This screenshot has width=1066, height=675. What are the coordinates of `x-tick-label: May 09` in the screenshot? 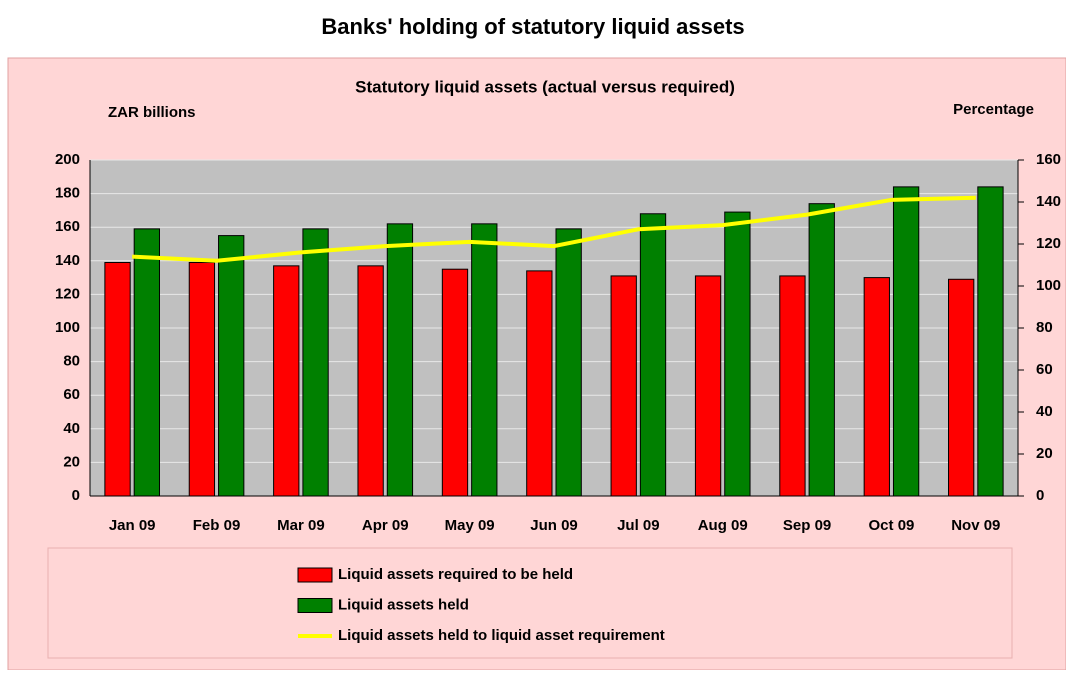 It's located at (470, 525).